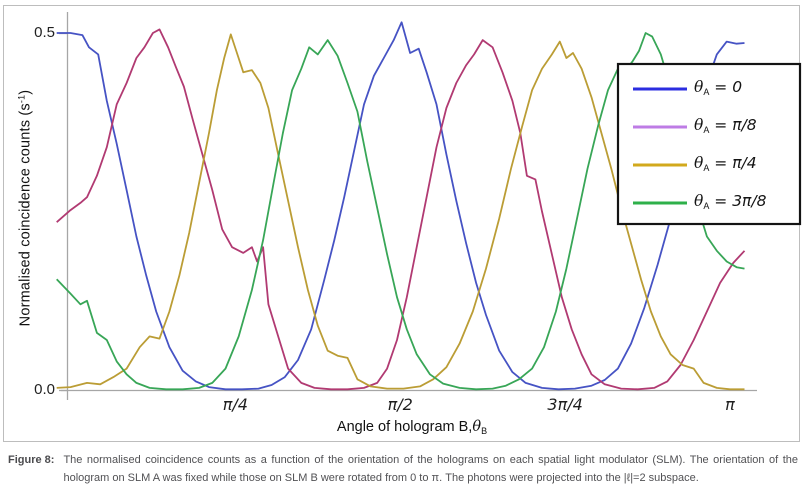  I want to click on legend-box, so click(709, 144).